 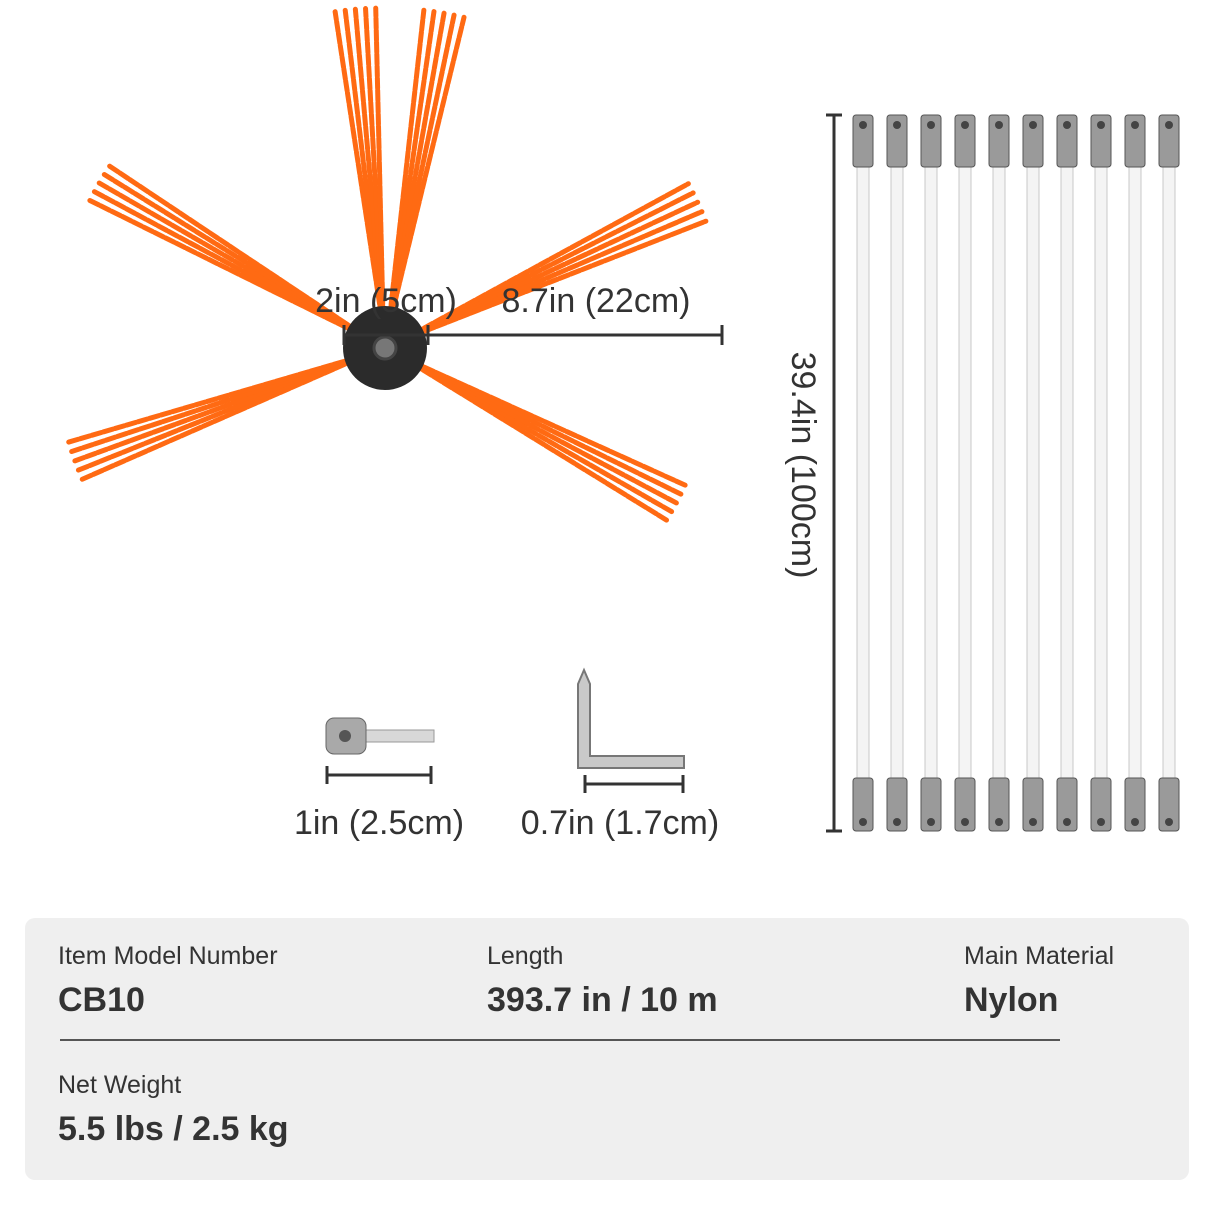 What do you see at coordinates (1039, 956) in the screenshot?
I see `spec-label: Main Material` at bounding box center [1039, 956].